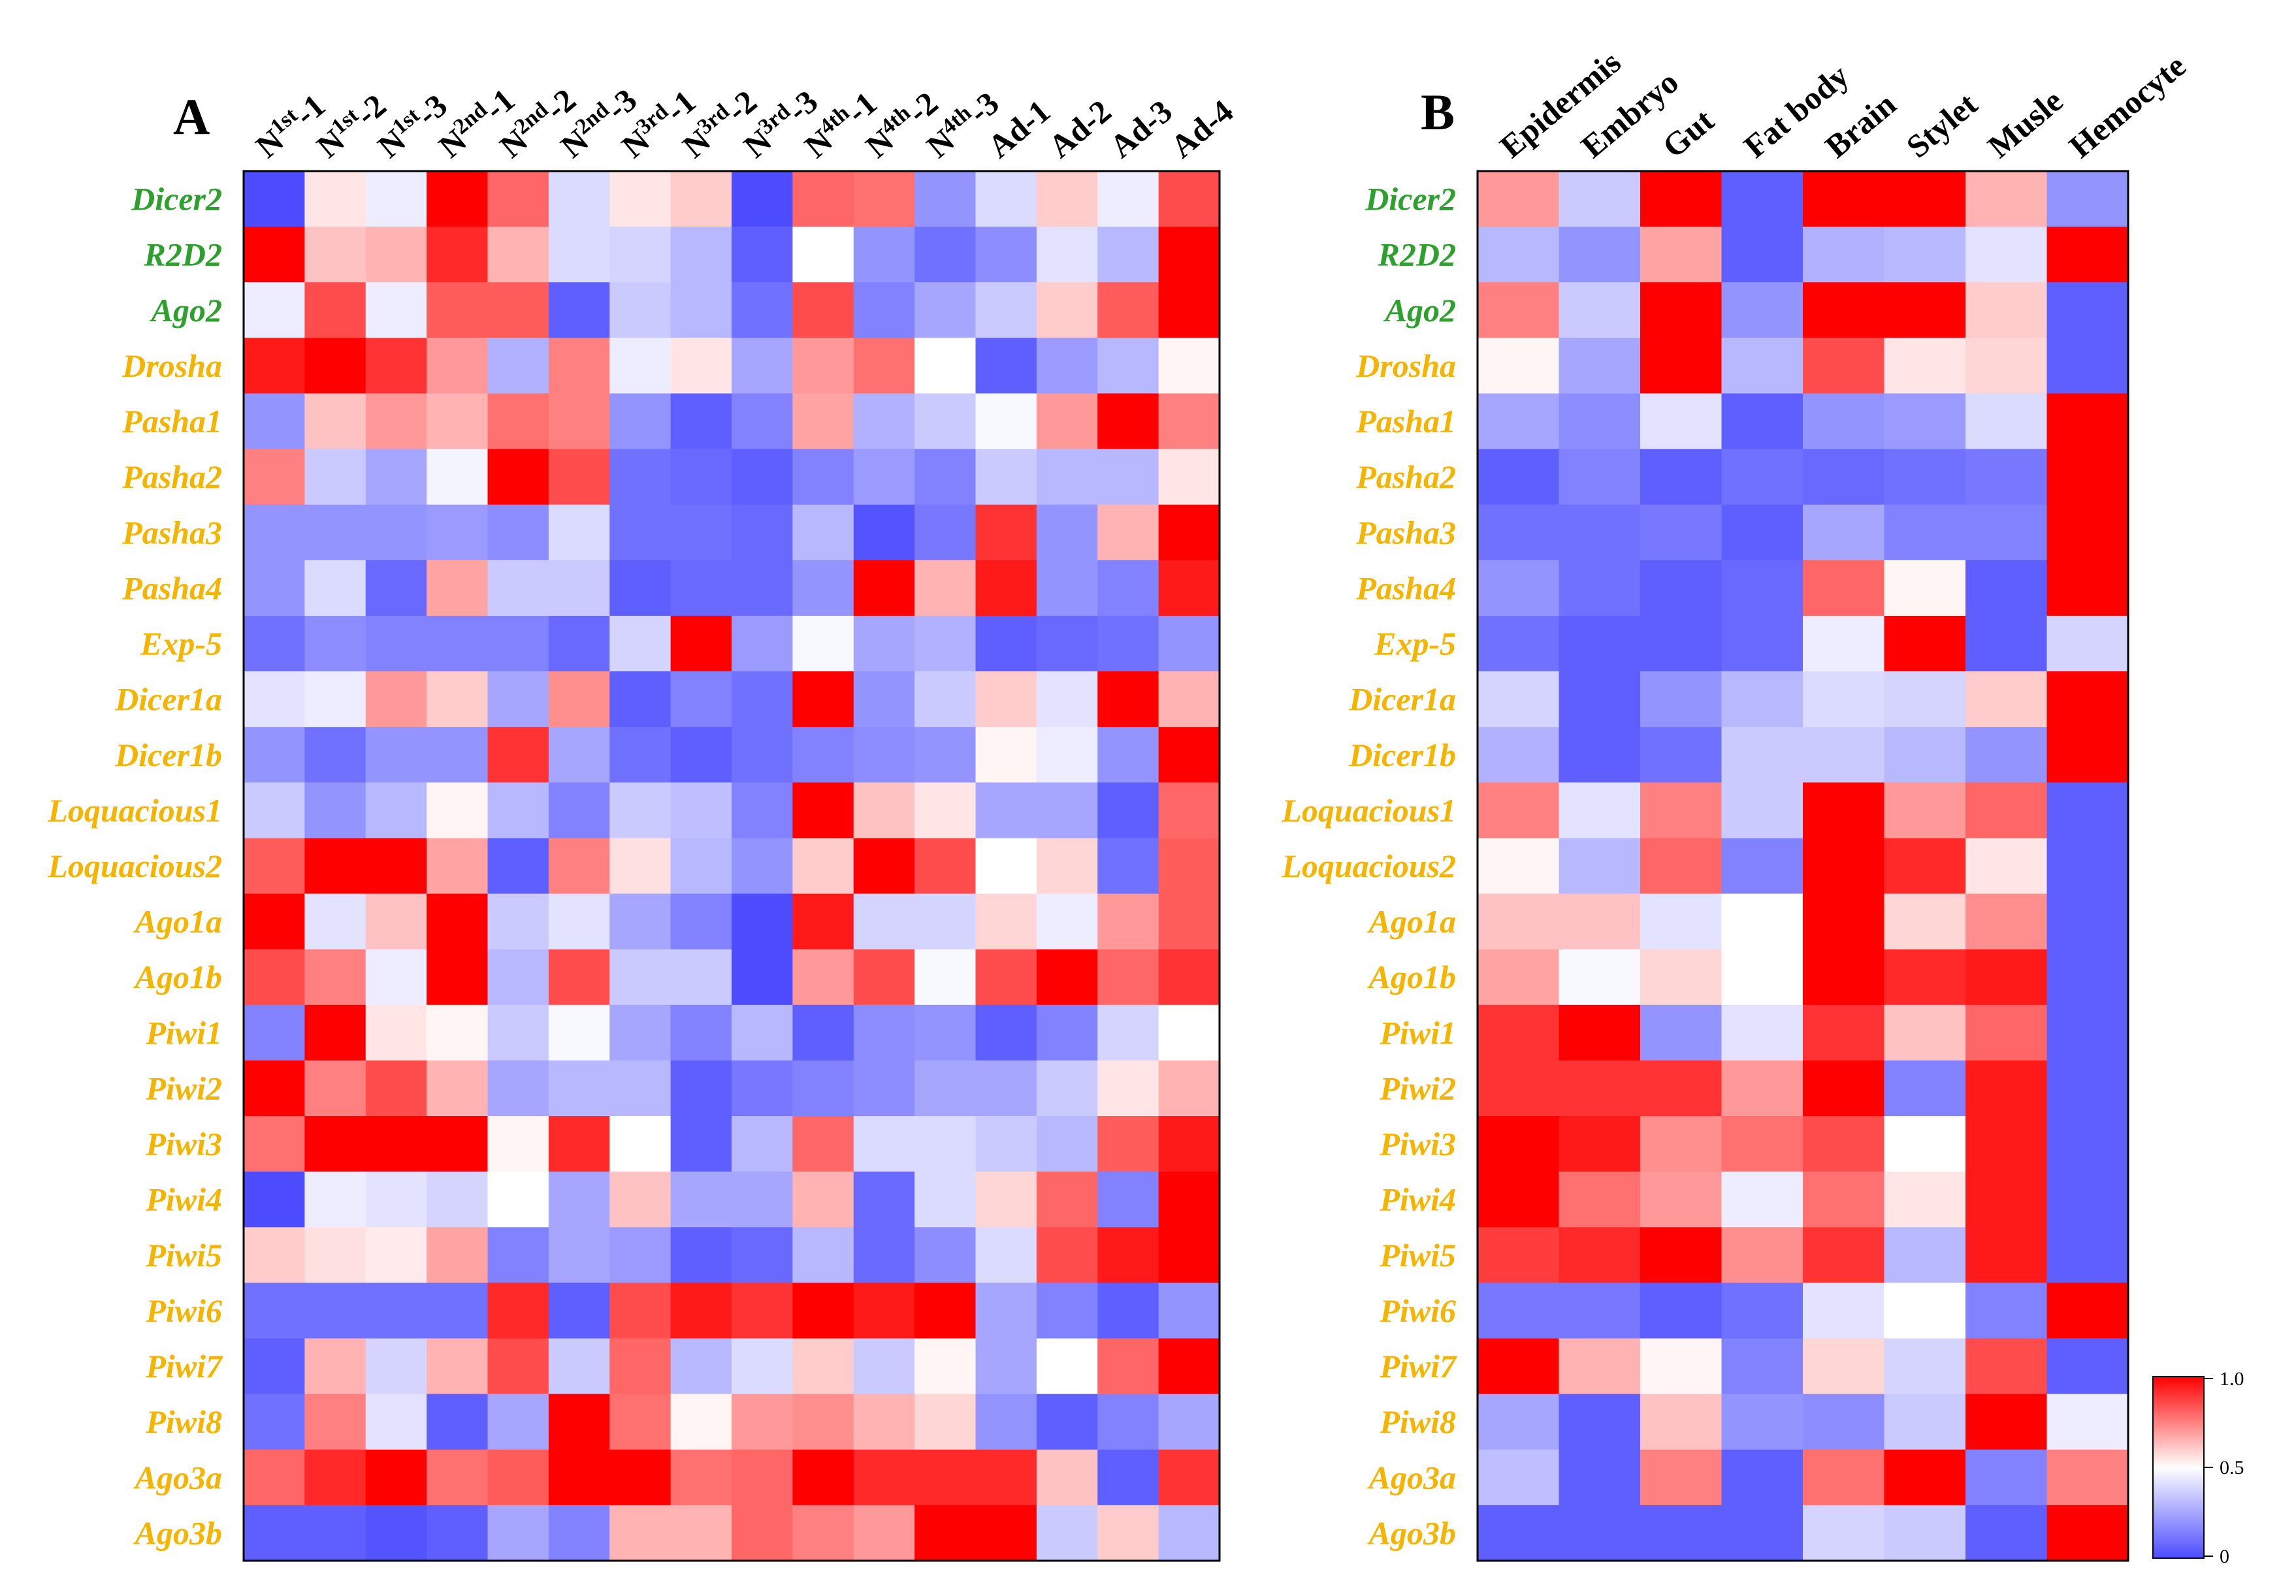 Image resolution: width=2296 pixels, height=1596 pixels. Describe the element at coordinates (2232, 1467) in the screenshot. I see `colorbar-tick-label: 0.5` at that location.